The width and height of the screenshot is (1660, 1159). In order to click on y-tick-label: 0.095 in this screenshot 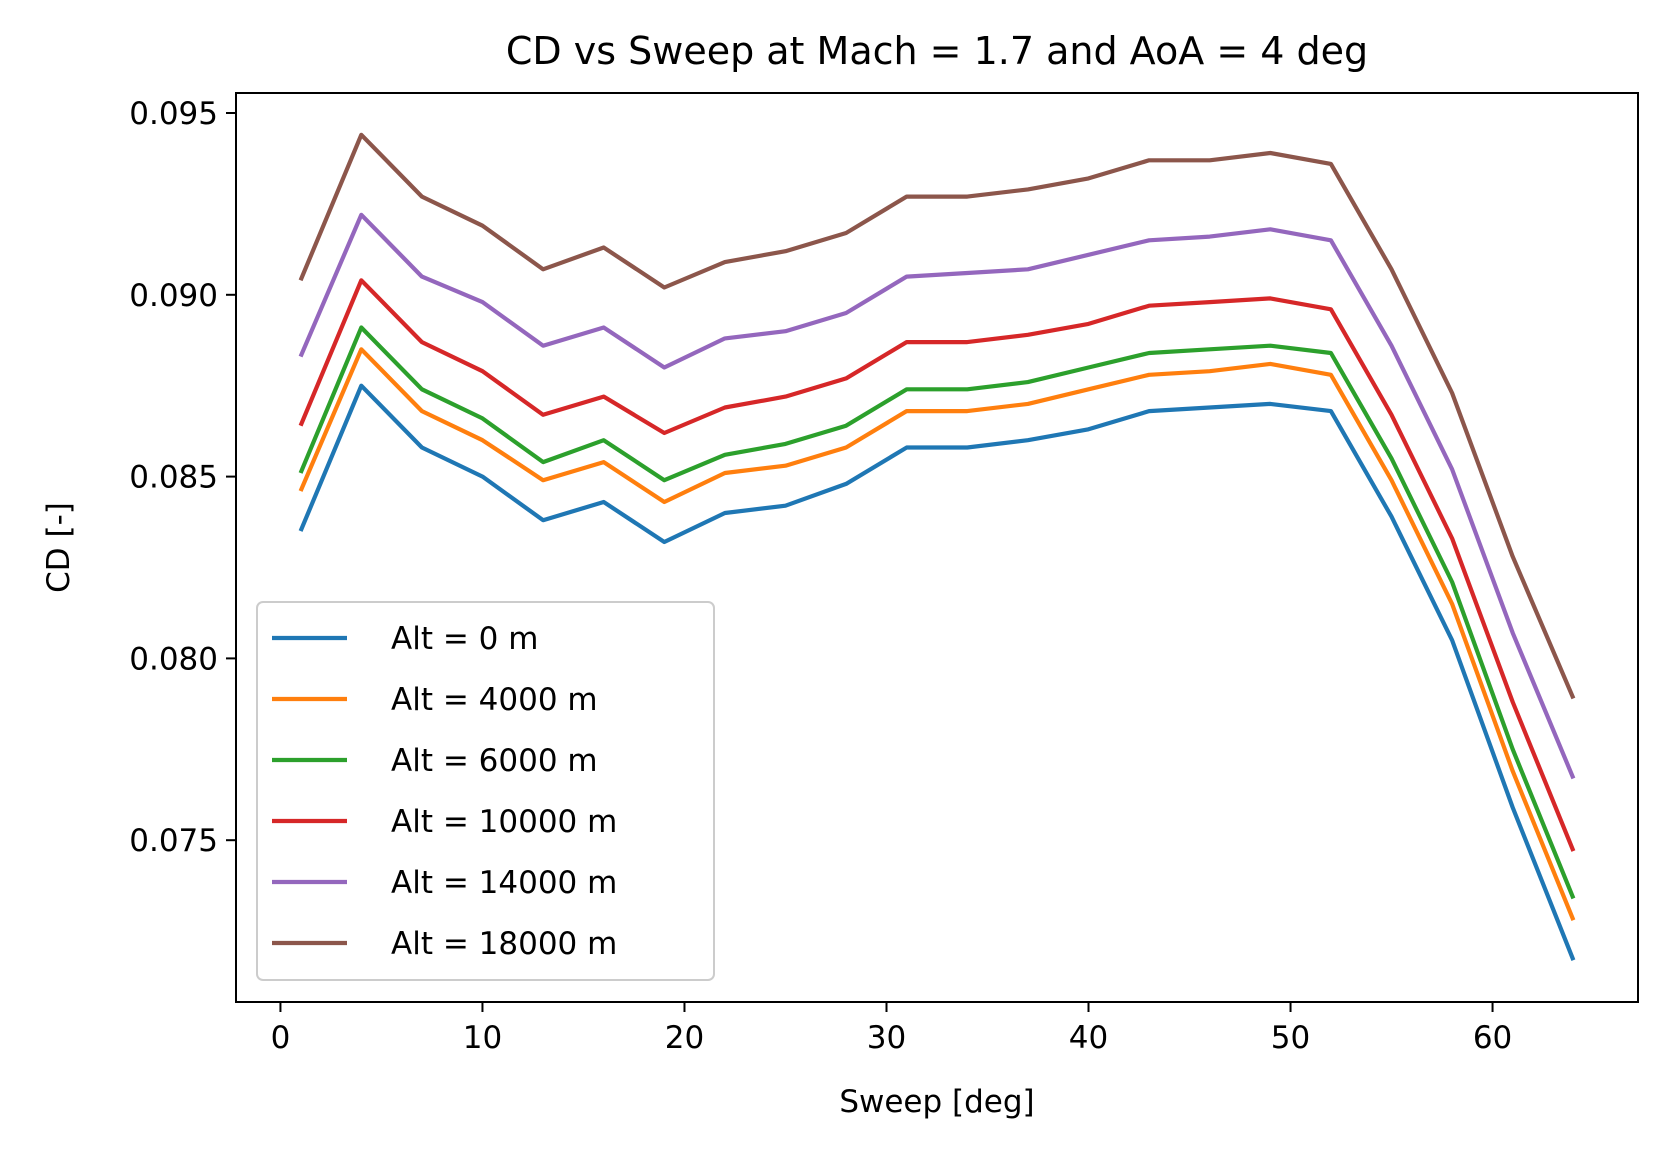, I will do `click(173, 114)`.